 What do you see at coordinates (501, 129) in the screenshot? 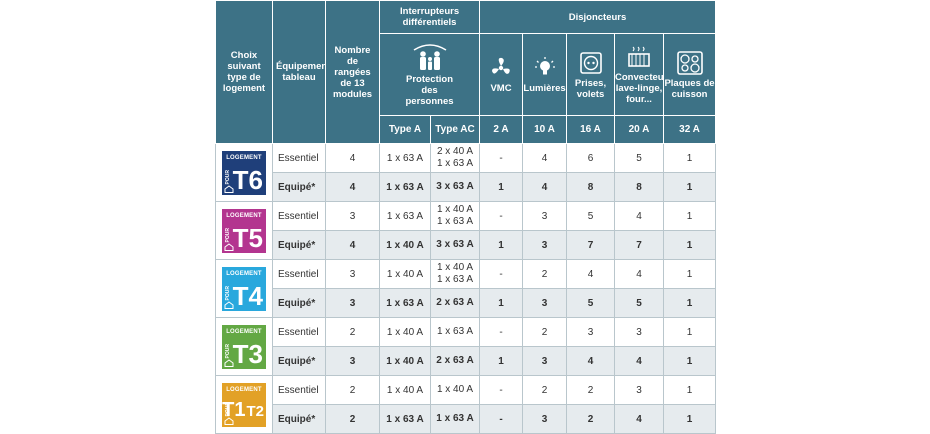
I see `header-2a: 2 A` at bounding box center [501, 129].